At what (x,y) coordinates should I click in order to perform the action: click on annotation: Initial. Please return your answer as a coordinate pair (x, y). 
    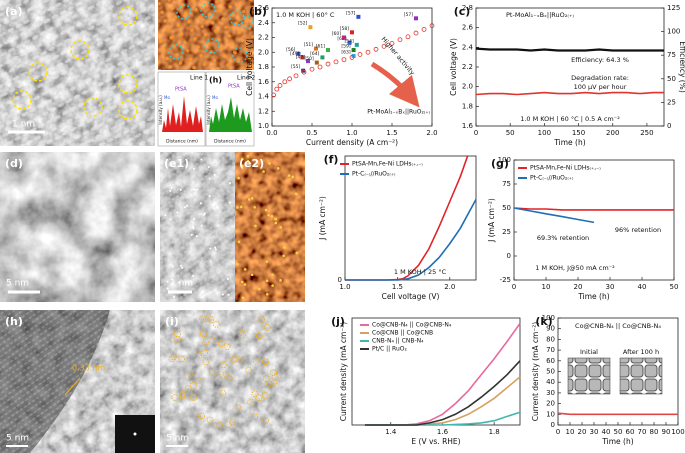
    Looking at the image, I should click on (589, 352).